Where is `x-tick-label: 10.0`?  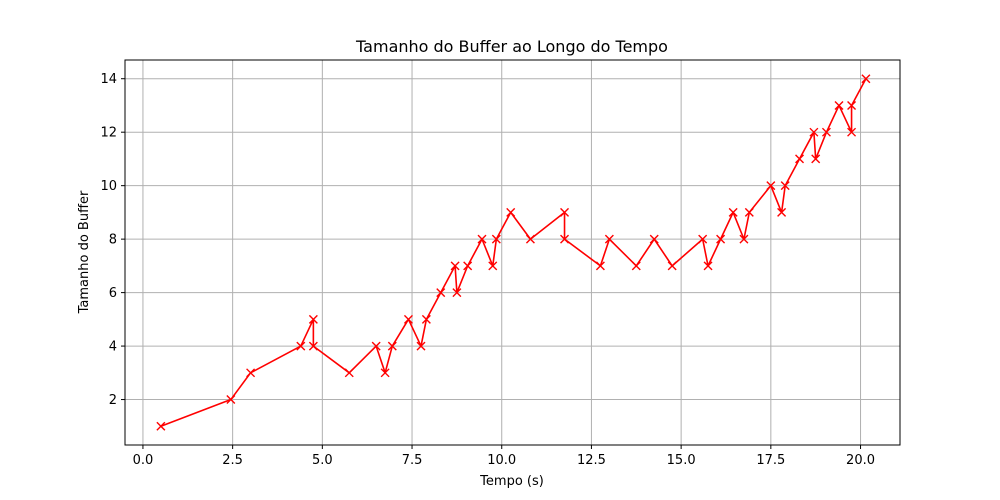 x-tick-label: 10.0 is located at coordinates (501, 460).